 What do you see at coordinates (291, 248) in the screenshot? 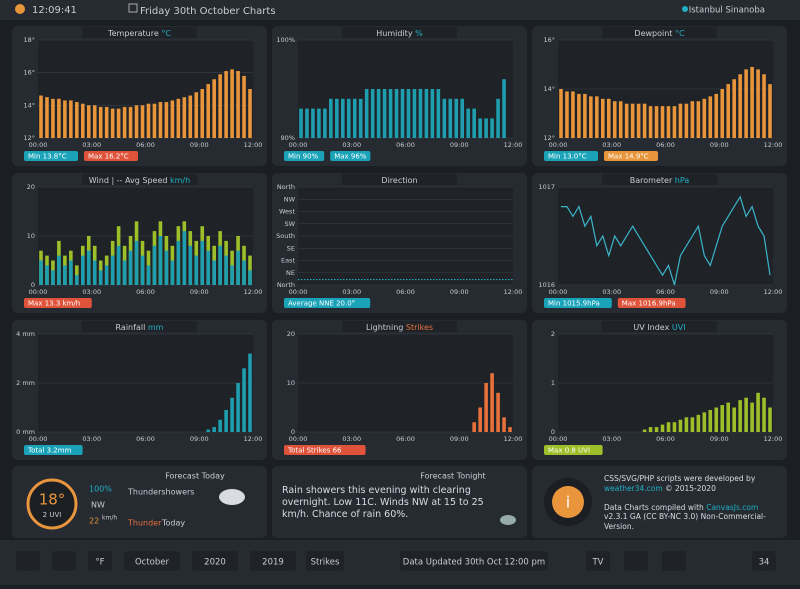
I see `y-tick-label: SE` at bounding box center [291, 248].